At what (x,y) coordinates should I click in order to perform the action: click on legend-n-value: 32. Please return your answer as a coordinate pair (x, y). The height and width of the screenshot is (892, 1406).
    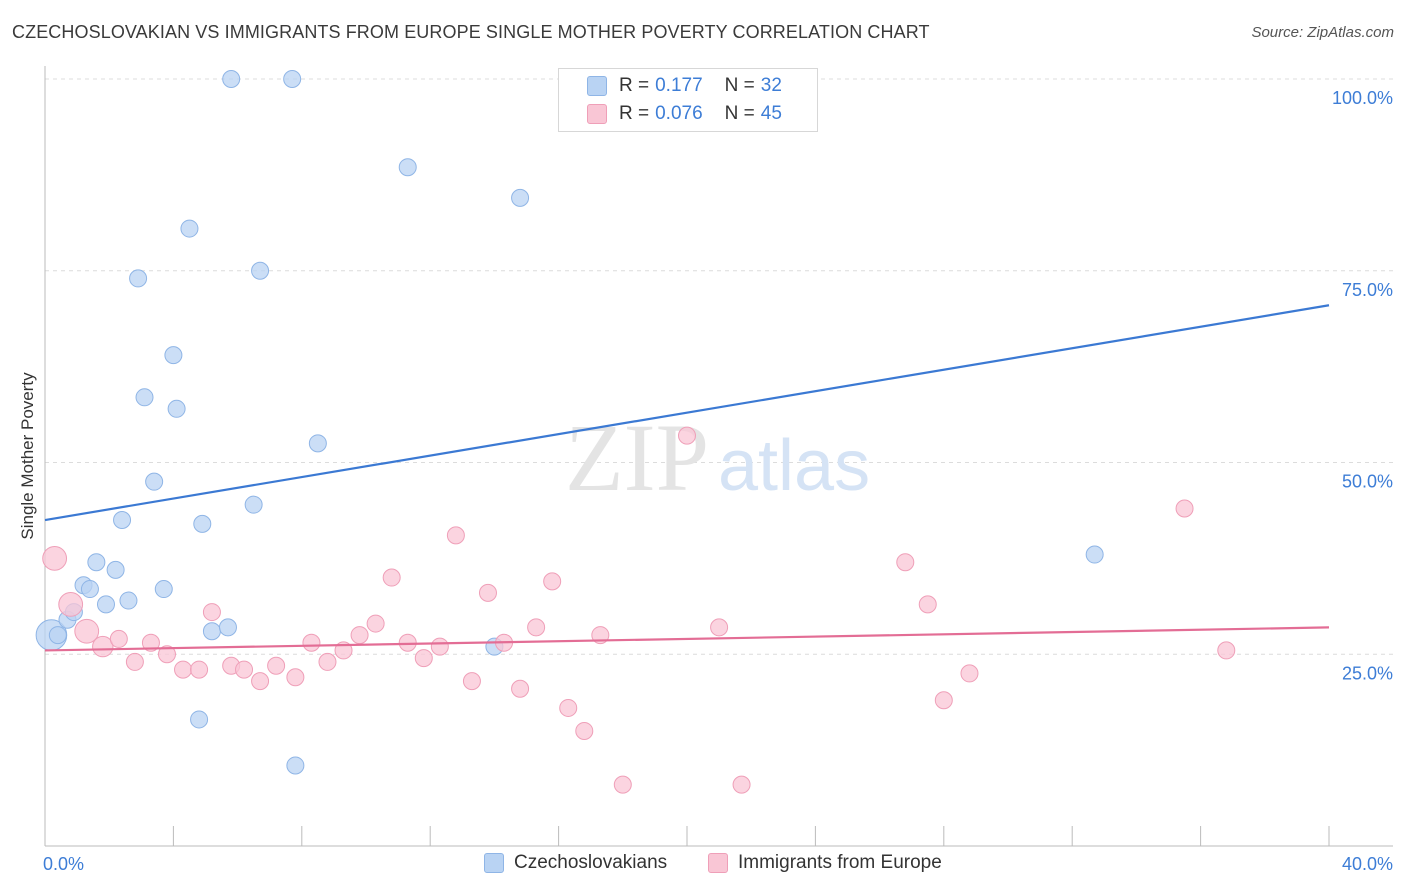
    Looking at the image, I should click on (771, 85).